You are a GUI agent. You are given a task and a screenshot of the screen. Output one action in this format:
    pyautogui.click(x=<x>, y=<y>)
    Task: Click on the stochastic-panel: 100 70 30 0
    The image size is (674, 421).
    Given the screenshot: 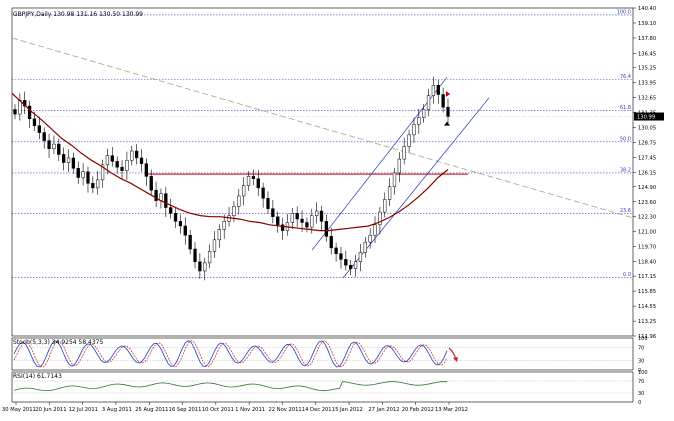 What is the action you would take?
    pyautogui.click(x=329, y=355)
    